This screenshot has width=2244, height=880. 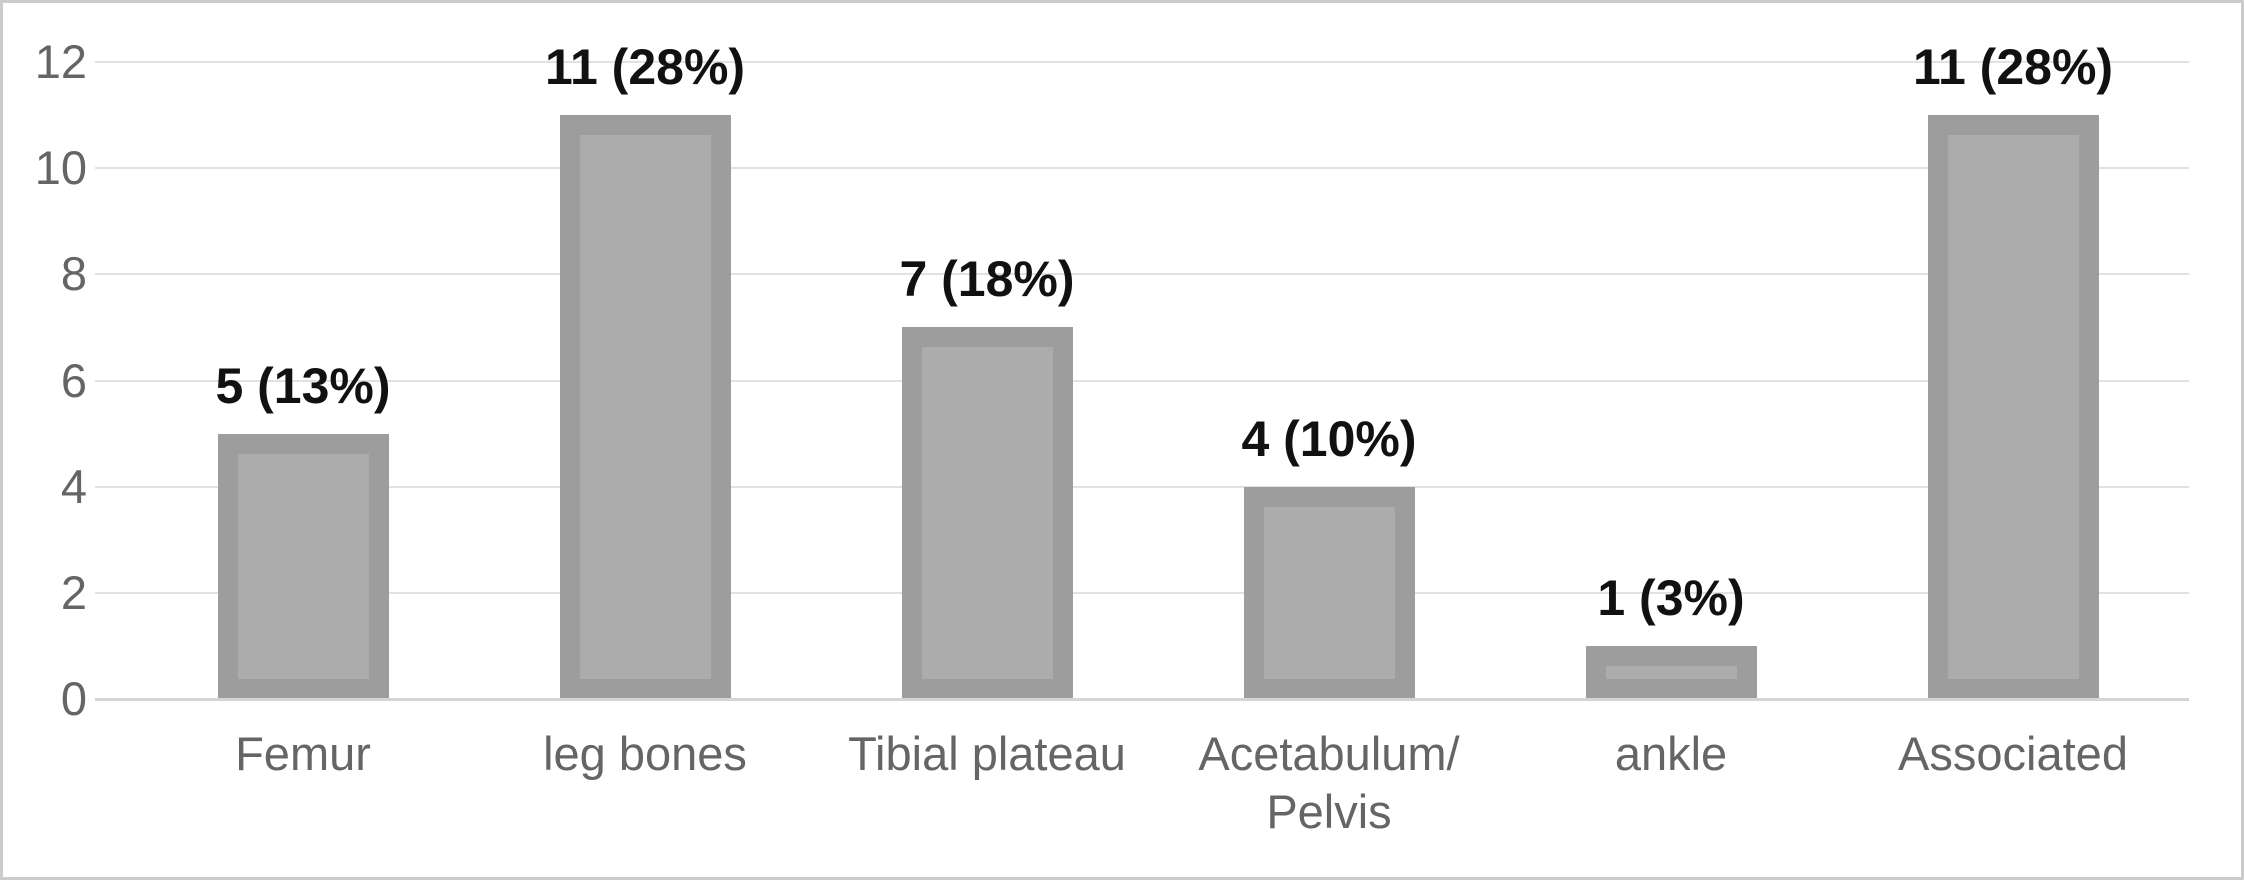 What do you see at coordinates (60, 61) in the screenshot?
I see `y-axis-tick-label: 12` at bounding box center [60, 61].